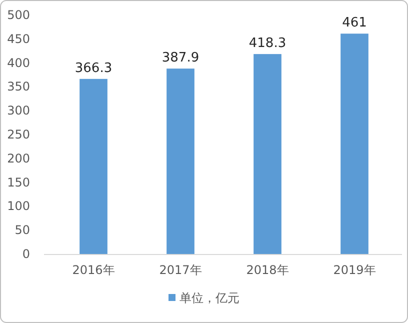 Image resolution: width=408 pixels, height=323 pixels. I want to click on x-tick-label: 2019年, so click(354, 270).